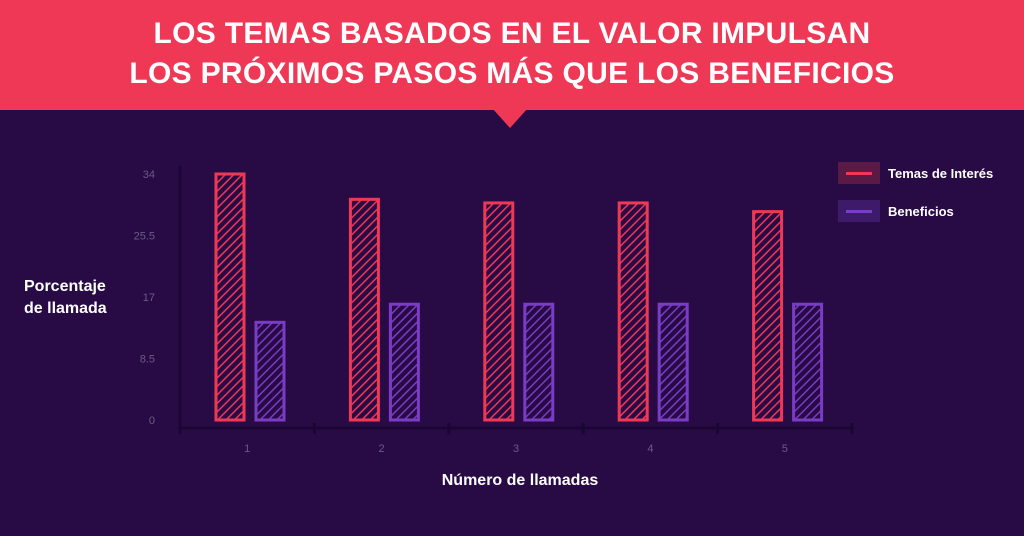 The image size is (1024, 536). I want to click on legend: Temas de Interés Beneficios, so click(928, 200).